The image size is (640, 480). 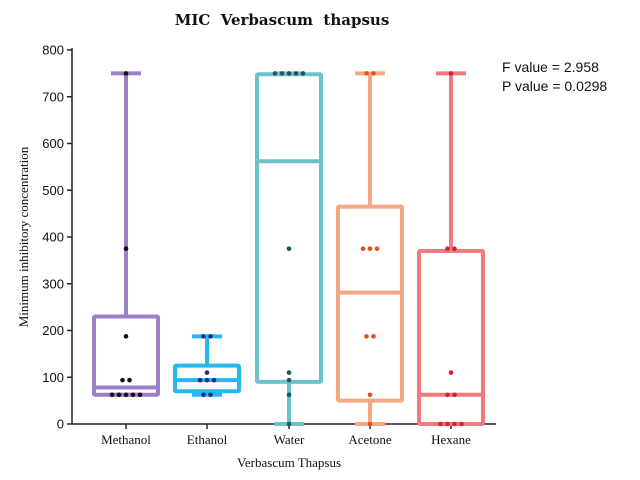 What do you see at coordinates (23, 236) in the screenshot?
I see `y-axis-label: Minimum inhibitory concentration` at bounding box center [23, 236].